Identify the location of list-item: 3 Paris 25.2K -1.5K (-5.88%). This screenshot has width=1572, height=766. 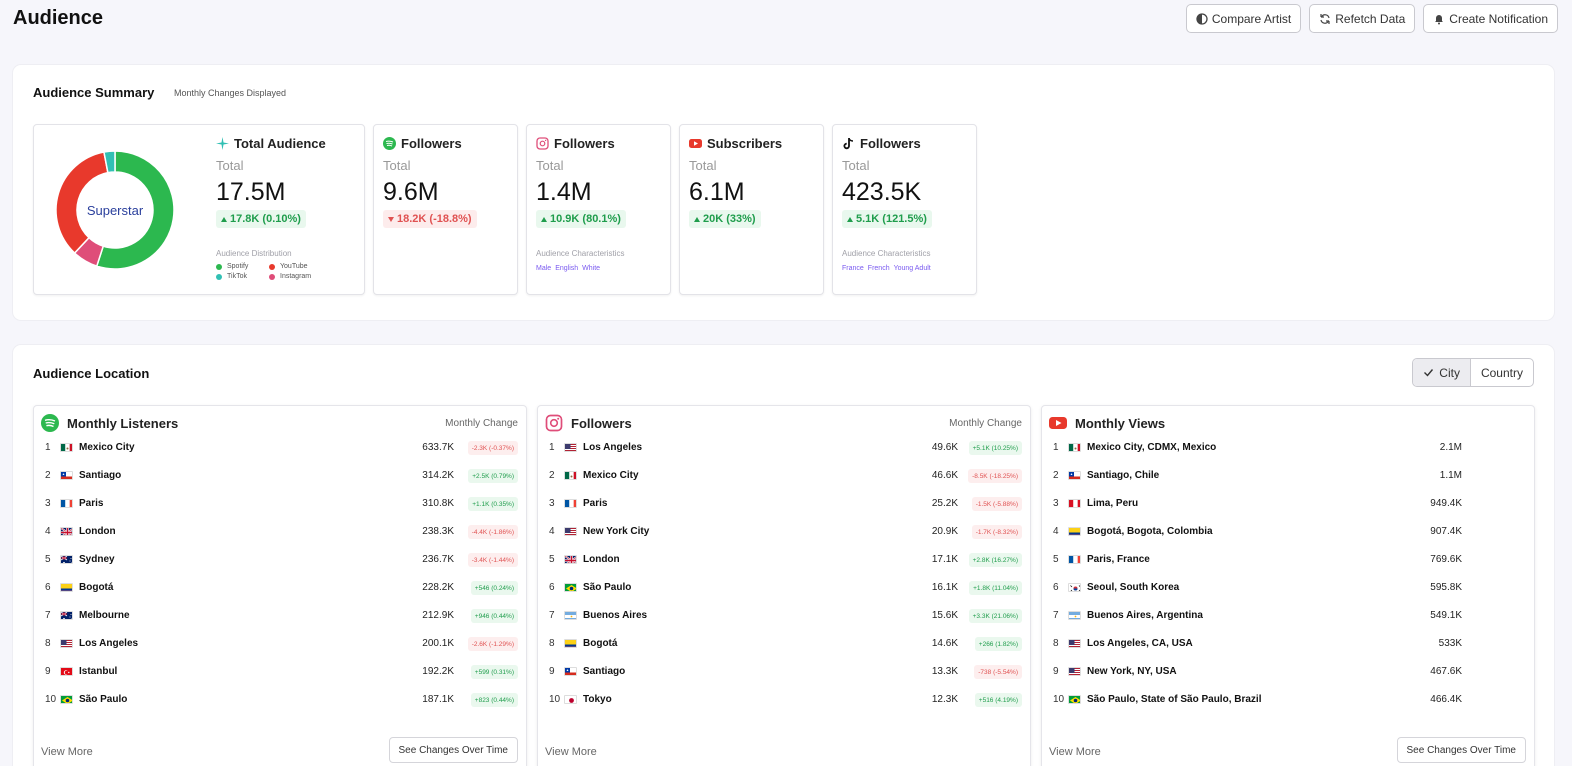
(784, 505).